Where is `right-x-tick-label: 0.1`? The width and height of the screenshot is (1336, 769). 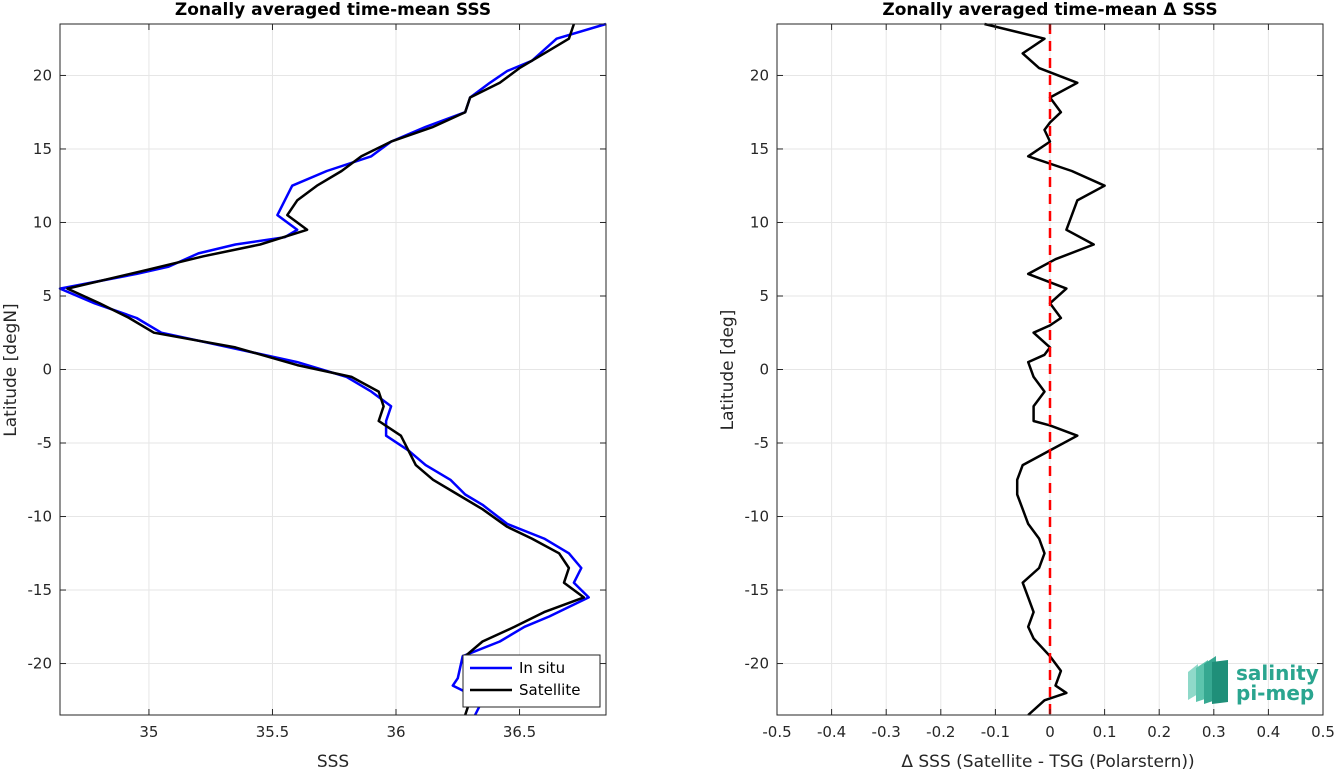
right-x-tick-label: 0.1 is located at coordinates (1105, 732).